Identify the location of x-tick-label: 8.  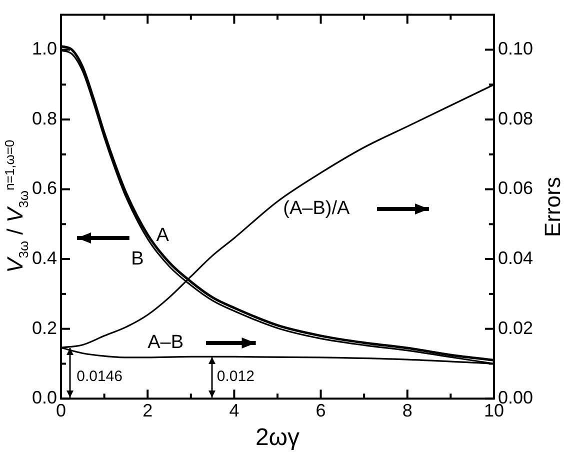
(407, 410).